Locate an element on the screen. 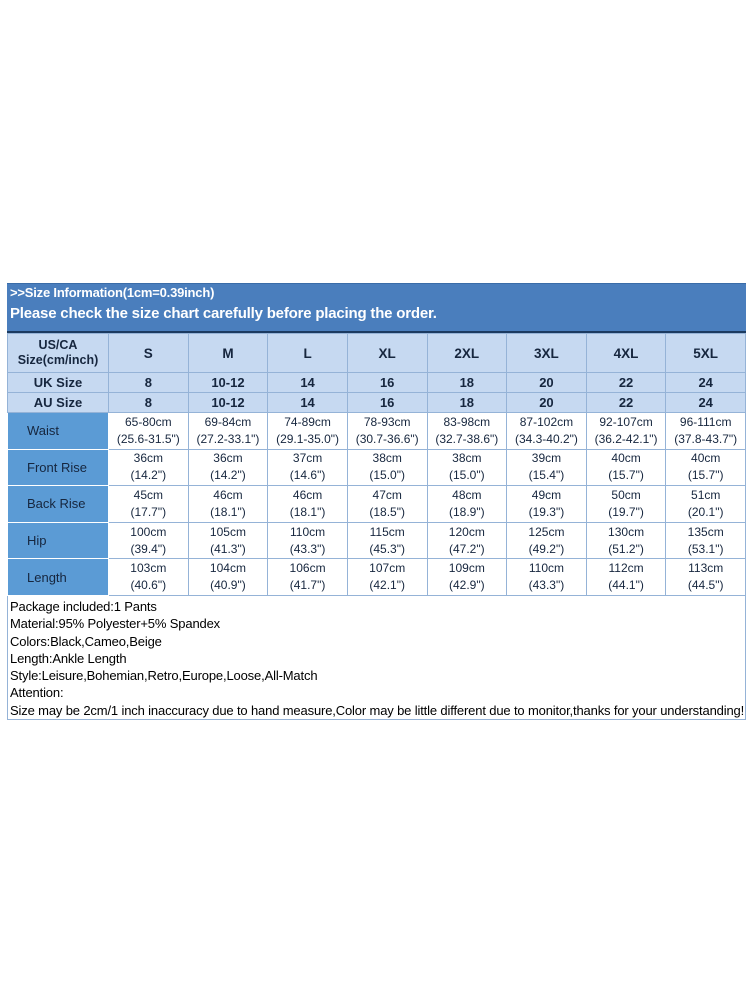 This screenshot has width=750, height=1000. measurement-inch: (40.9") is located at coordinates (228, 585).